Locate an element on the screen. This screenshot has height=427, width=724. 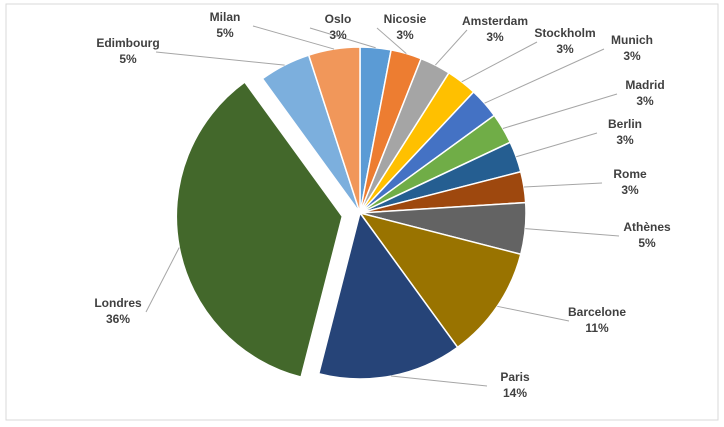
data-label-value: 11% is located at coordinates (597, 328).